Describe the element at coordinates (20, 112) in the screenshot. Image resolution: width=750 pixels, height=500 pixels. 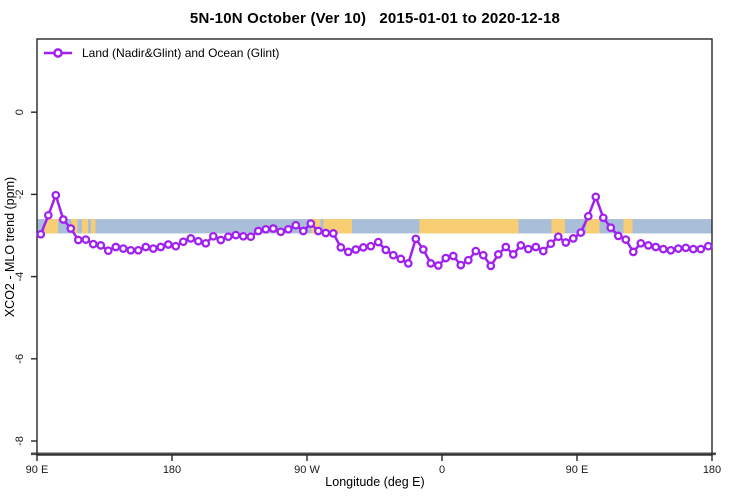
I see `y-tick-label: 0` at that location.